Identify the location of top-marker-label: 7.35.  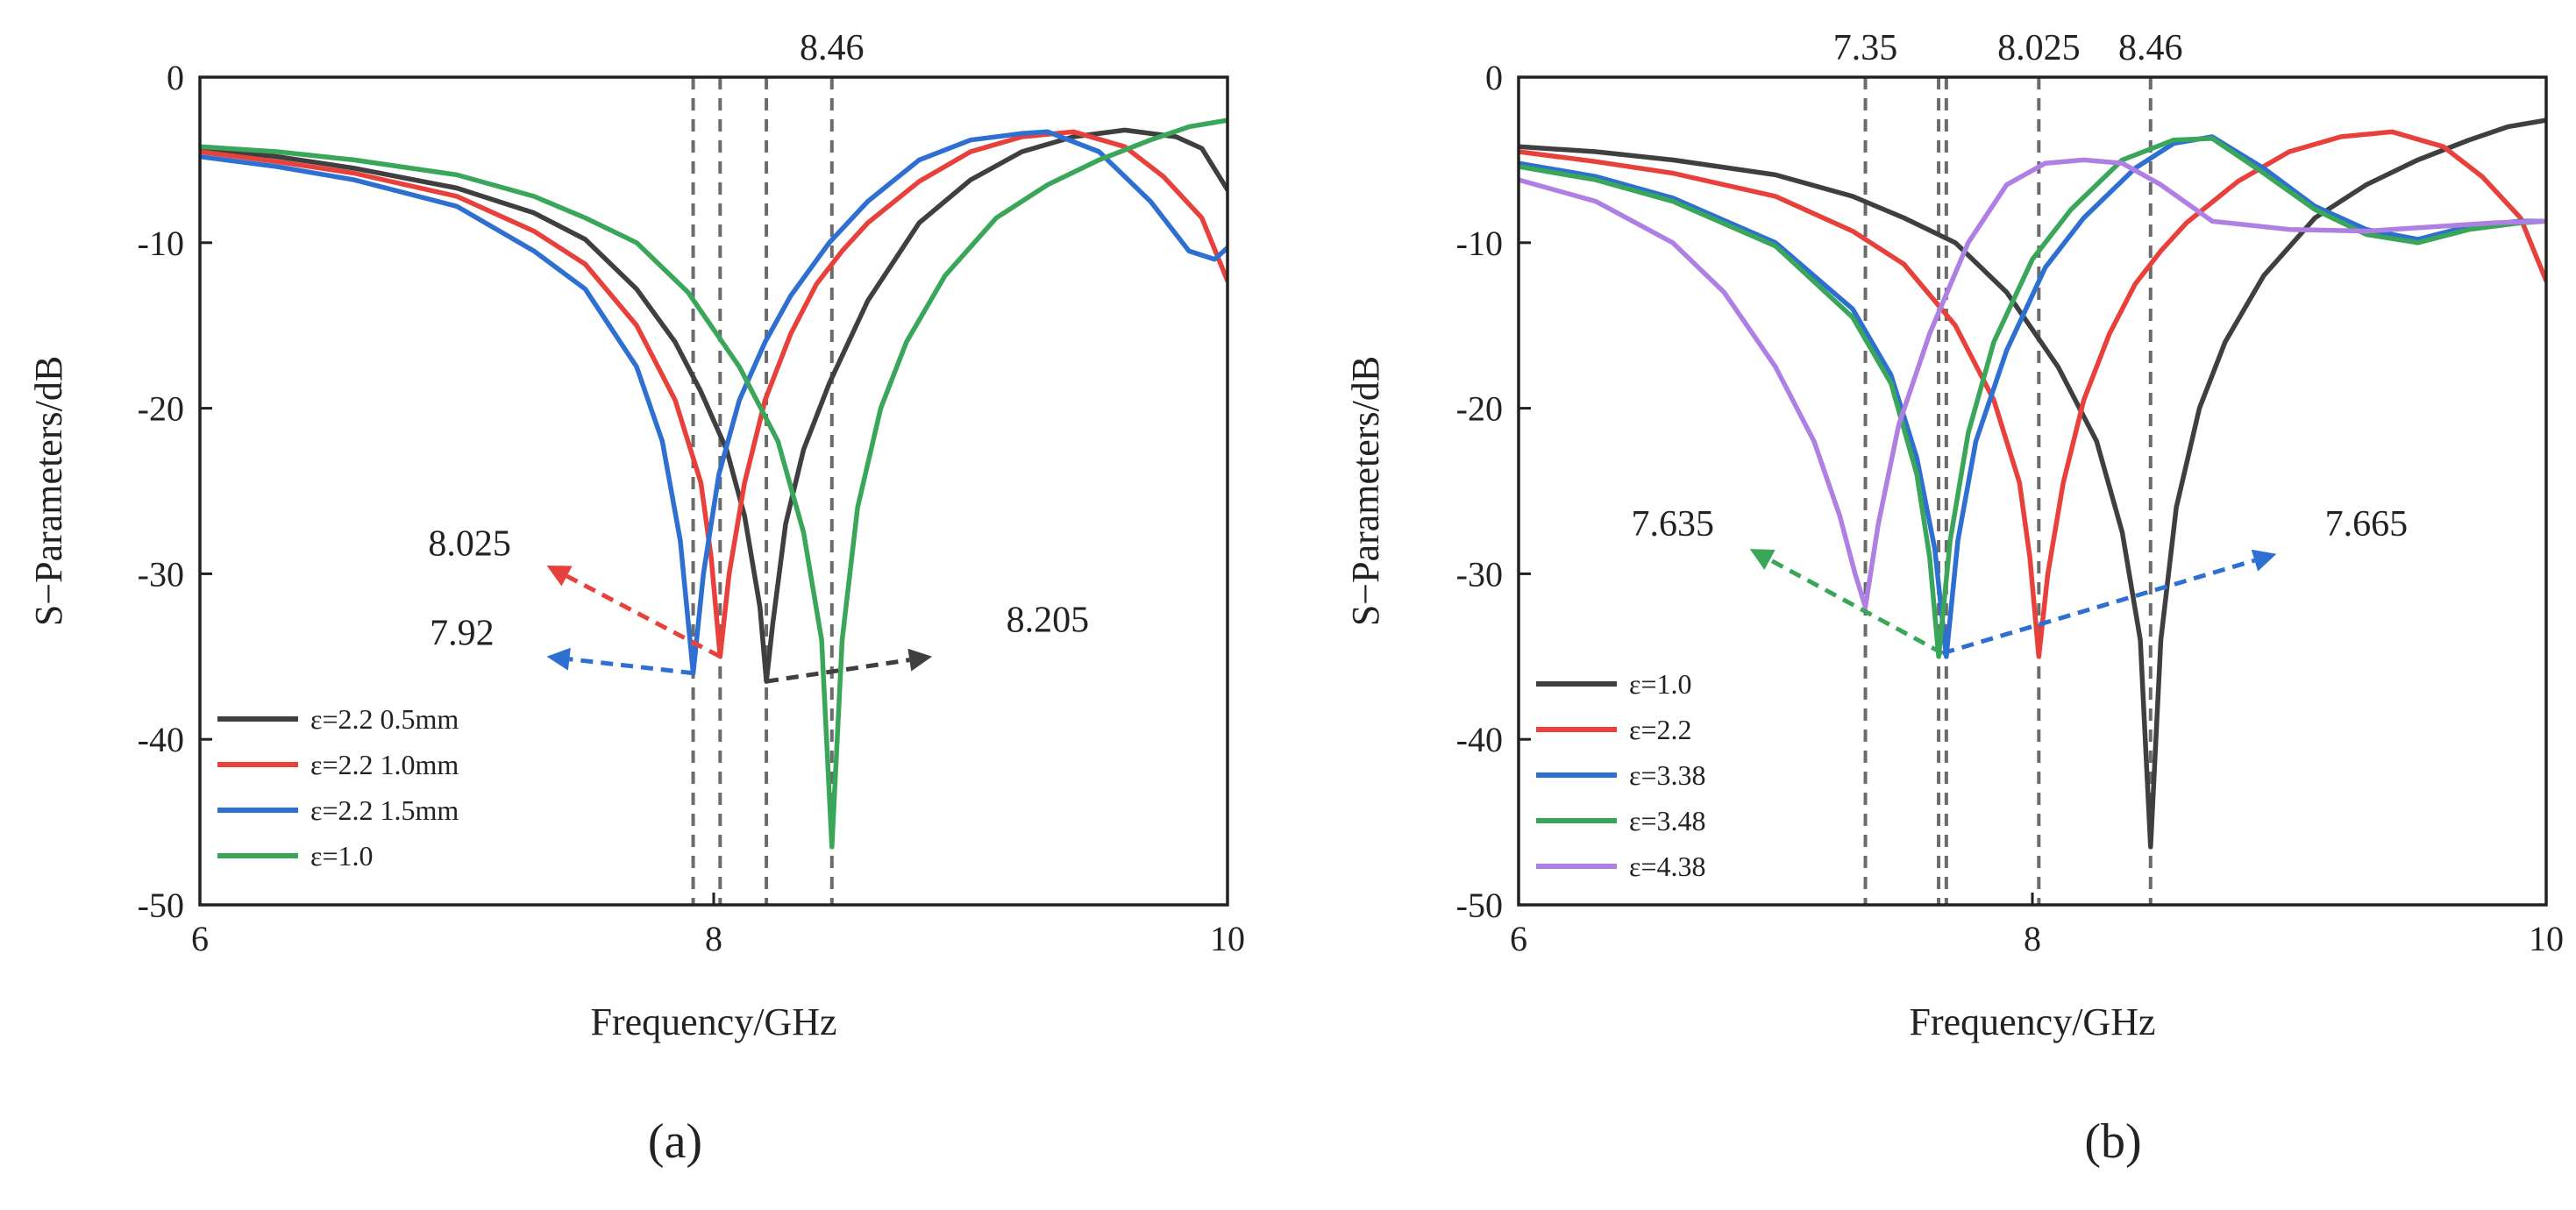
(1865, 48).